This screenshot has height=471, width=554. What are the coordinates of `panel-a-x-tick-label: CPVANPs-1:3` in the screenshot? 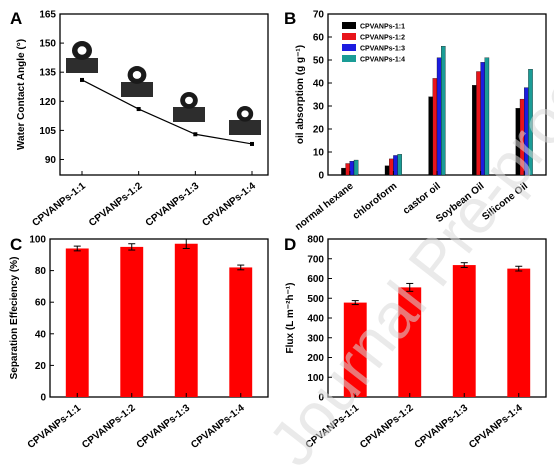 It's located at (173, 204).